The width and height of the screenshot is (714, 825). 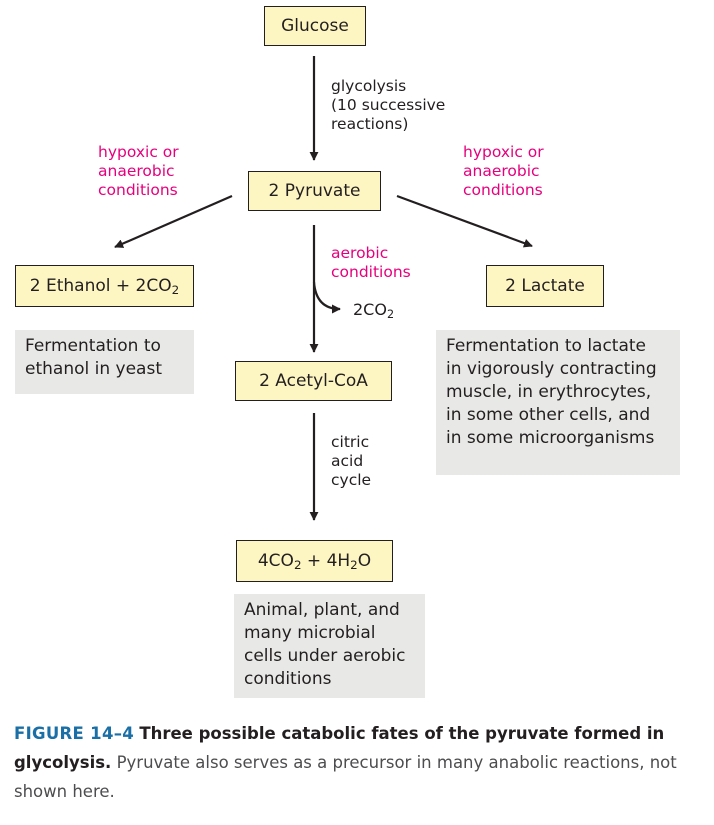 I want to click on label-co2-release: 2CO2, so click(x=374, y=310).